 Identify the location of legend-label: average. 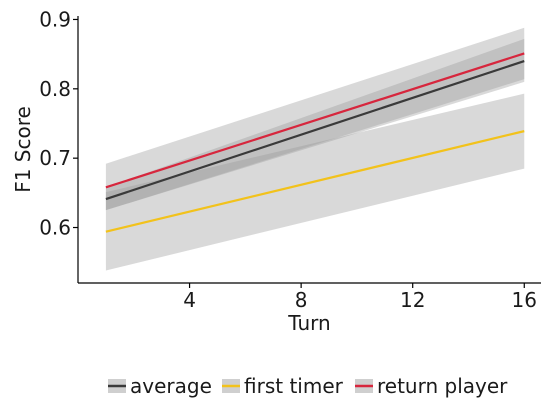
(171, 386).